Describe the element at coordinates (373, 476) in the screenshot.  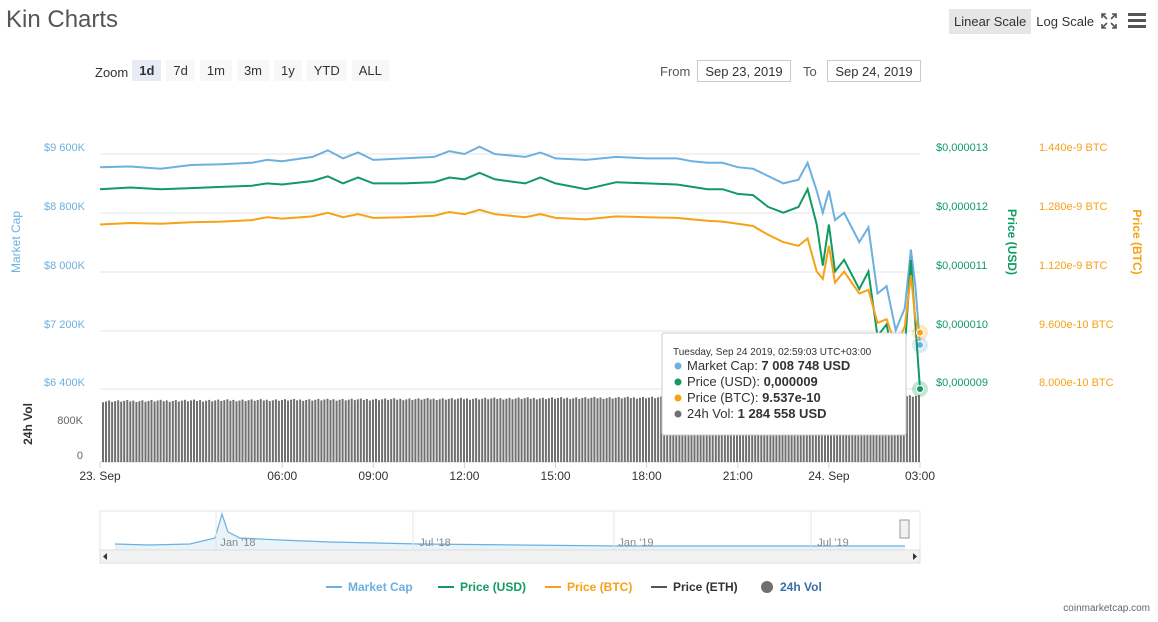
I see `x-tick-label: 09:00` at that location.